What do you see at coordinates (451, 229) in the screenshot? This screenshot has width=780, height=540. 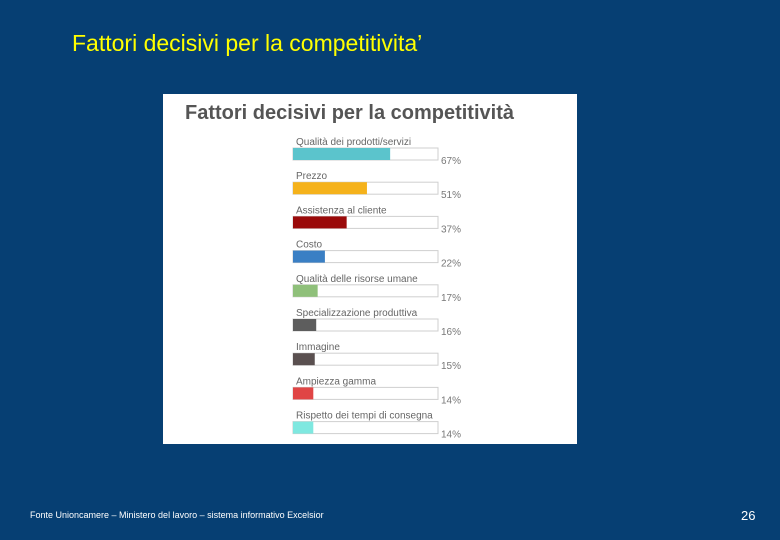 I see `value-label-assistenza-al-cliente: 37%` at bounding box center [451, 229].